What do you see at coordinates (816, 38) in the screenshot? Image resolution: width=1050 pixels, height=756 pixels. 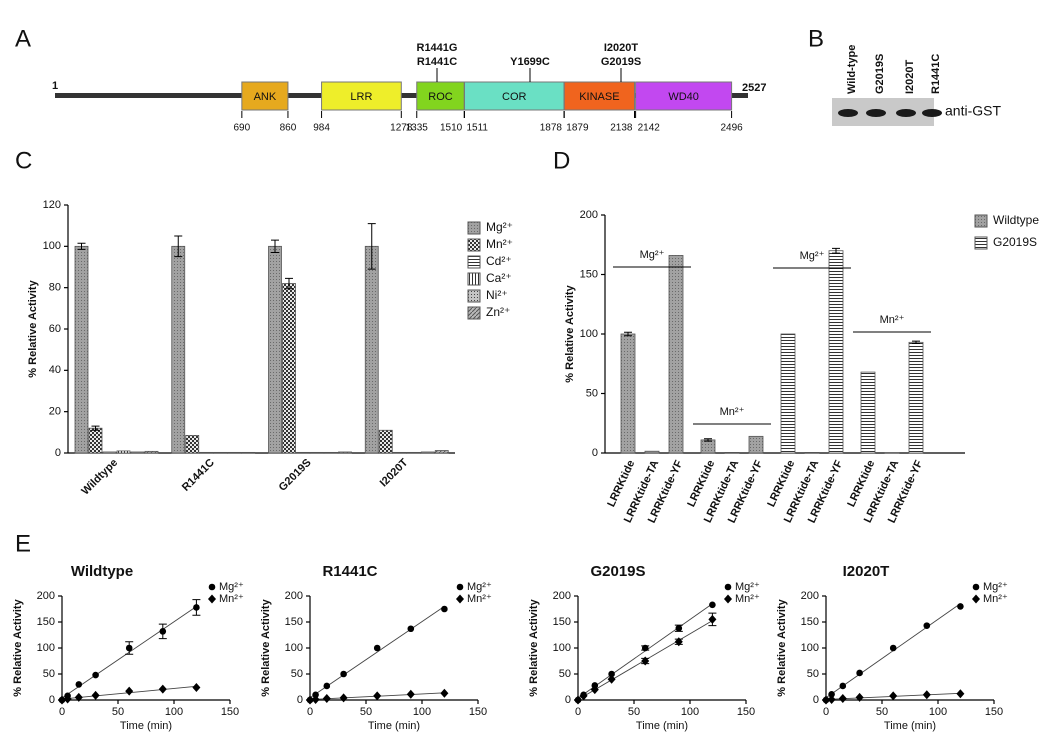 I see `panel-label: B` at bounding box center [816, 38].